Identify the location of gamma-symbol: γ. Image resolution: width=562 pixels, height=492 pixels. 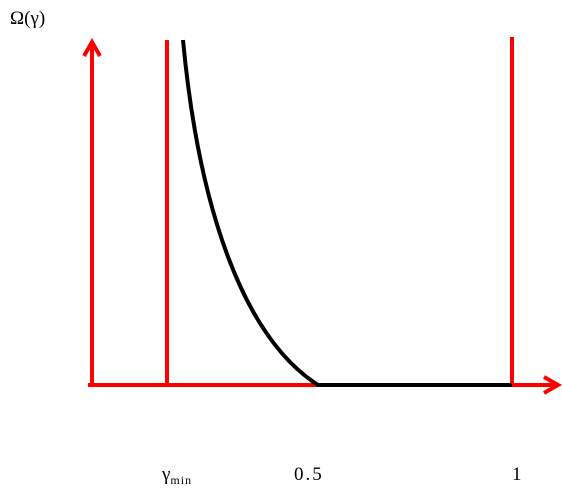
(165, 474).